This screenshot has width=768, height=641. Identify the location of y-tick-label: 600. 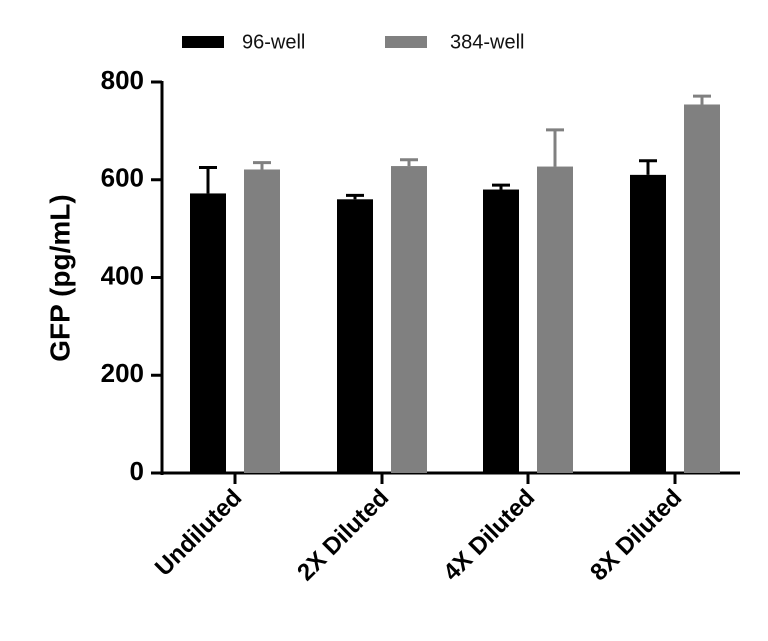
(122, 178).